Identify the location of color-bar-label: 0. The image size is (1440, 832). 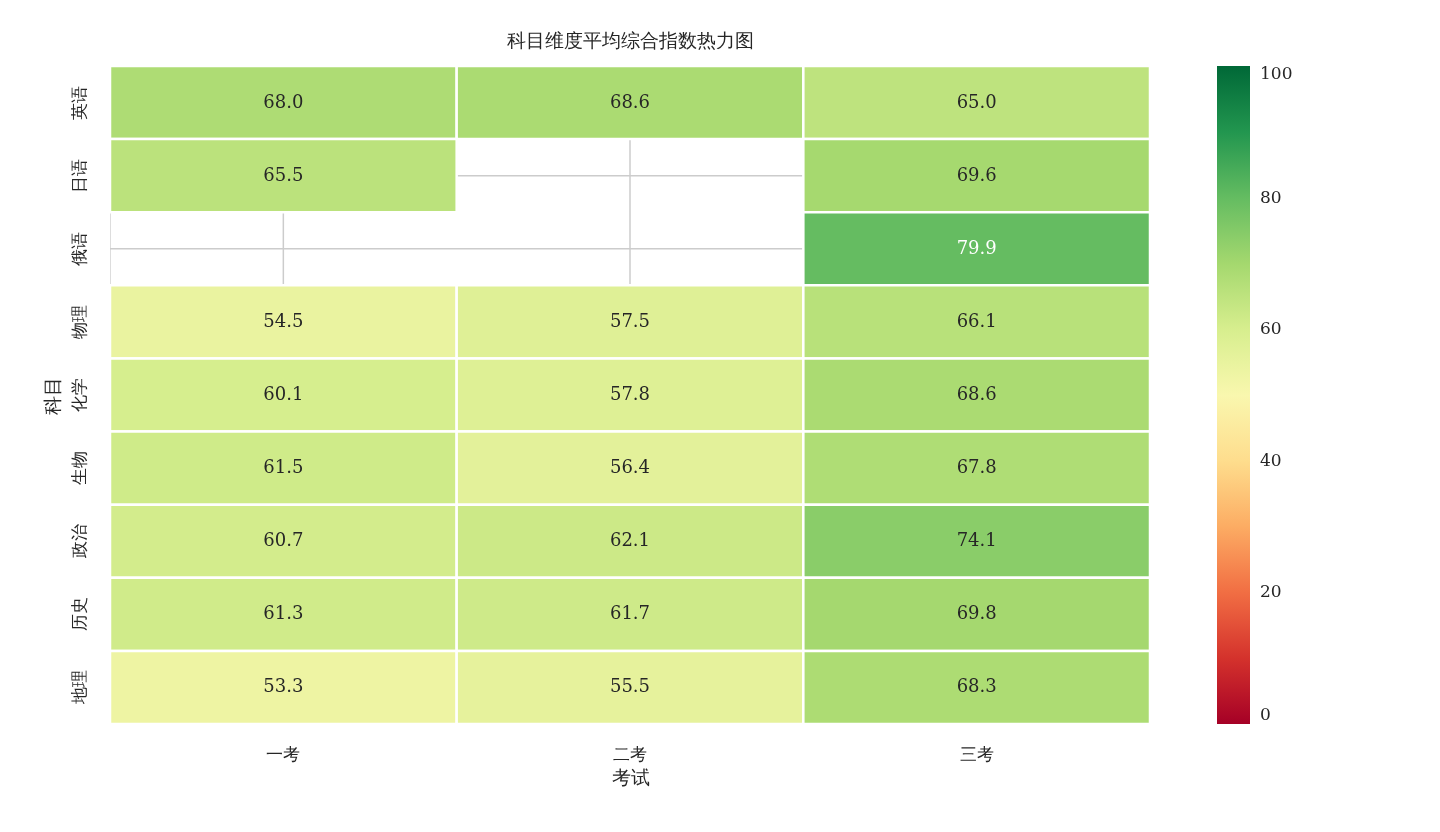
(1265, 714).